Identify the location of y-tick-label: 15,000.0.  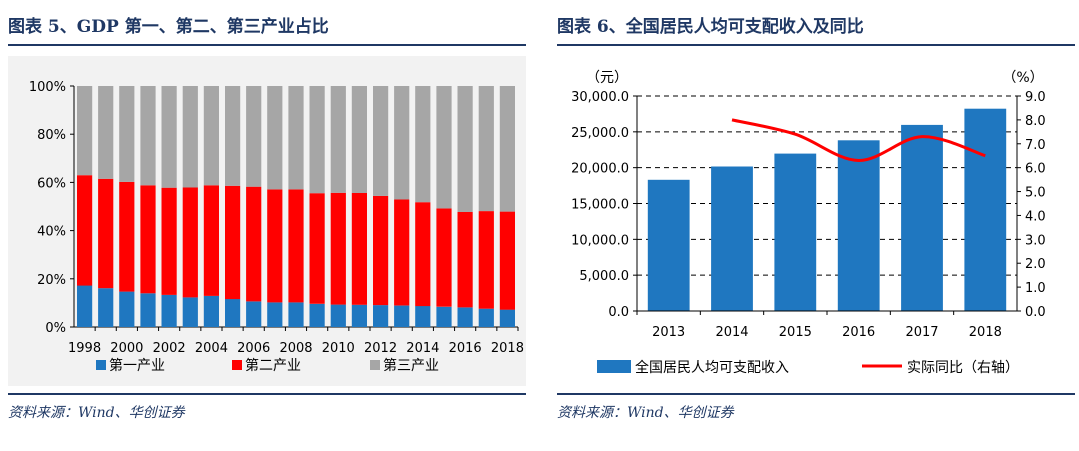
(600, 205).